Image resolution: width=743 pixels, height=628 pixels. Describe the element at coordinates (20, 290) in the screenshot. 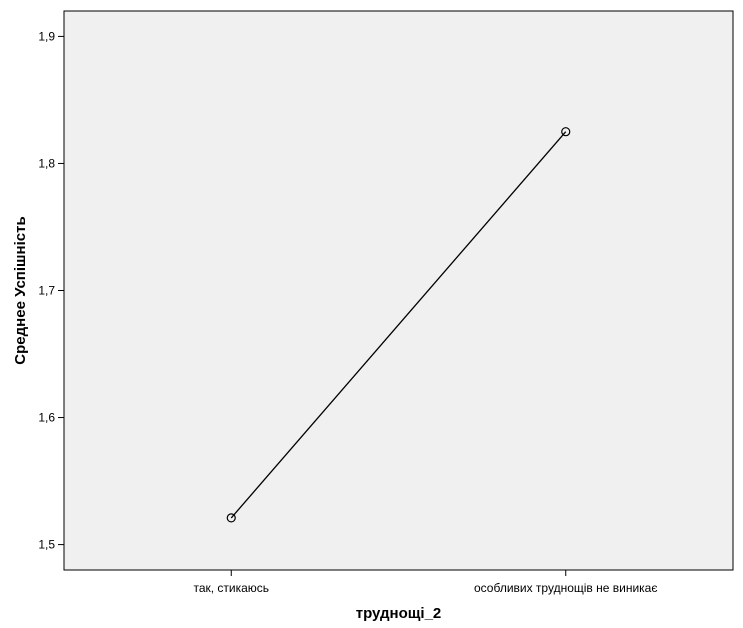

I see `y-axis-title: Среднее Успішність` at that location.